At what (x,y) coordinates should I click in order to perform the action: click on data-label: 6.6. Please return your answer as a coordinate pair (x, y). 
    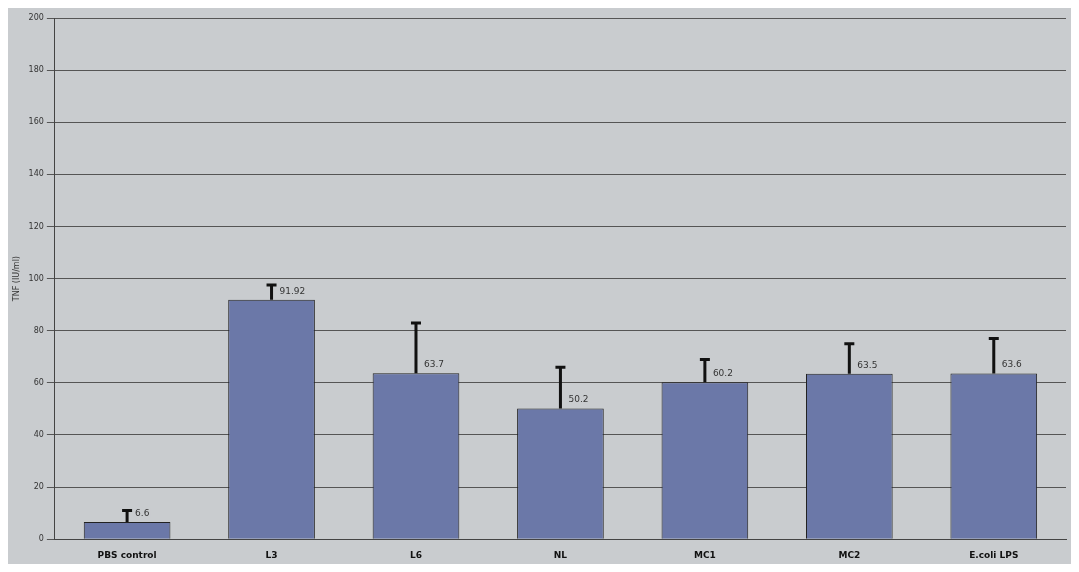
    Looking at the image, I should click on (142, 512).